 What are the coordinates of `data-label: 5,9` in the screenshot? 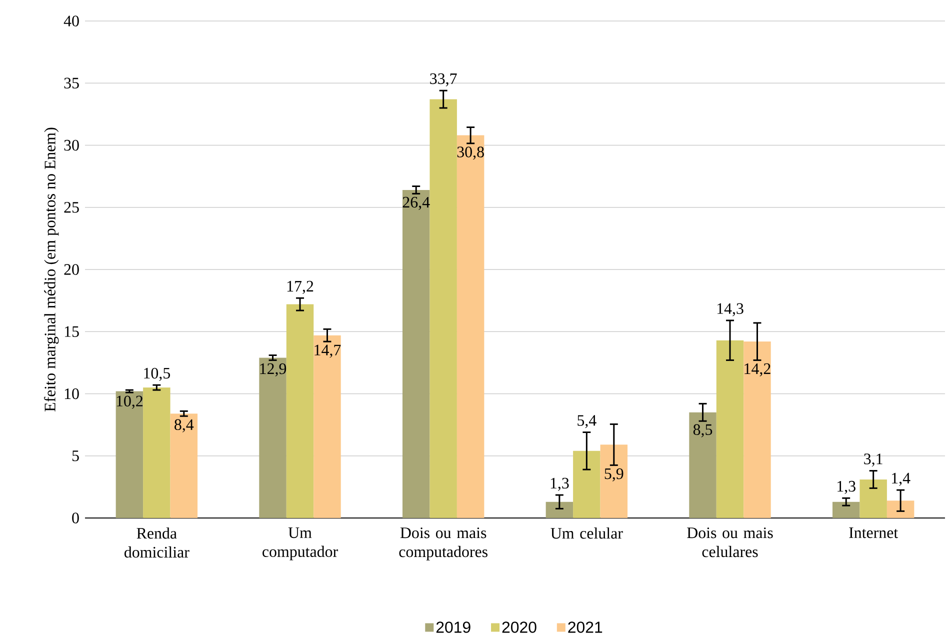 It's located at (614, 475).